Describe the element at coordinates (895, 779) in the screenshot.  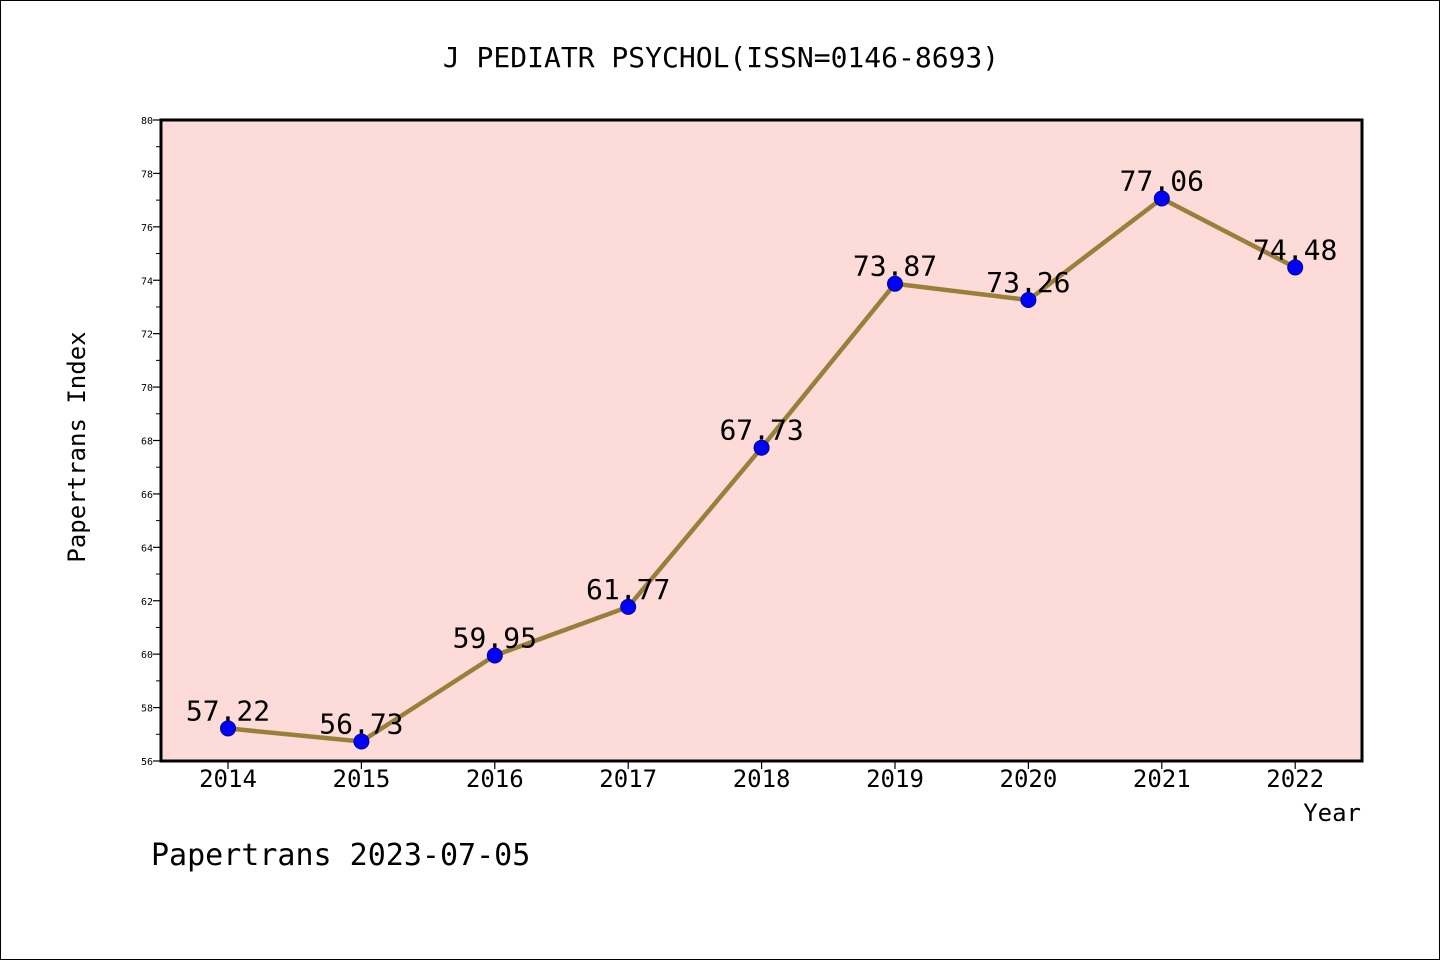
I see `x-tick-label: 2019` at that location.